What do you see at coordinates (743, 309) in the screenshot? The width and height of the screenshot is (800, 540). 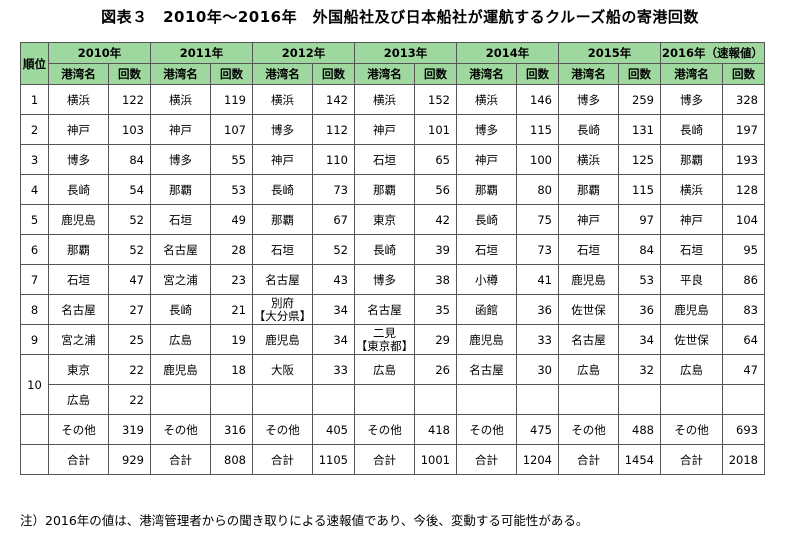 I see `count-cell: 83` at bounding box center [743, 309].